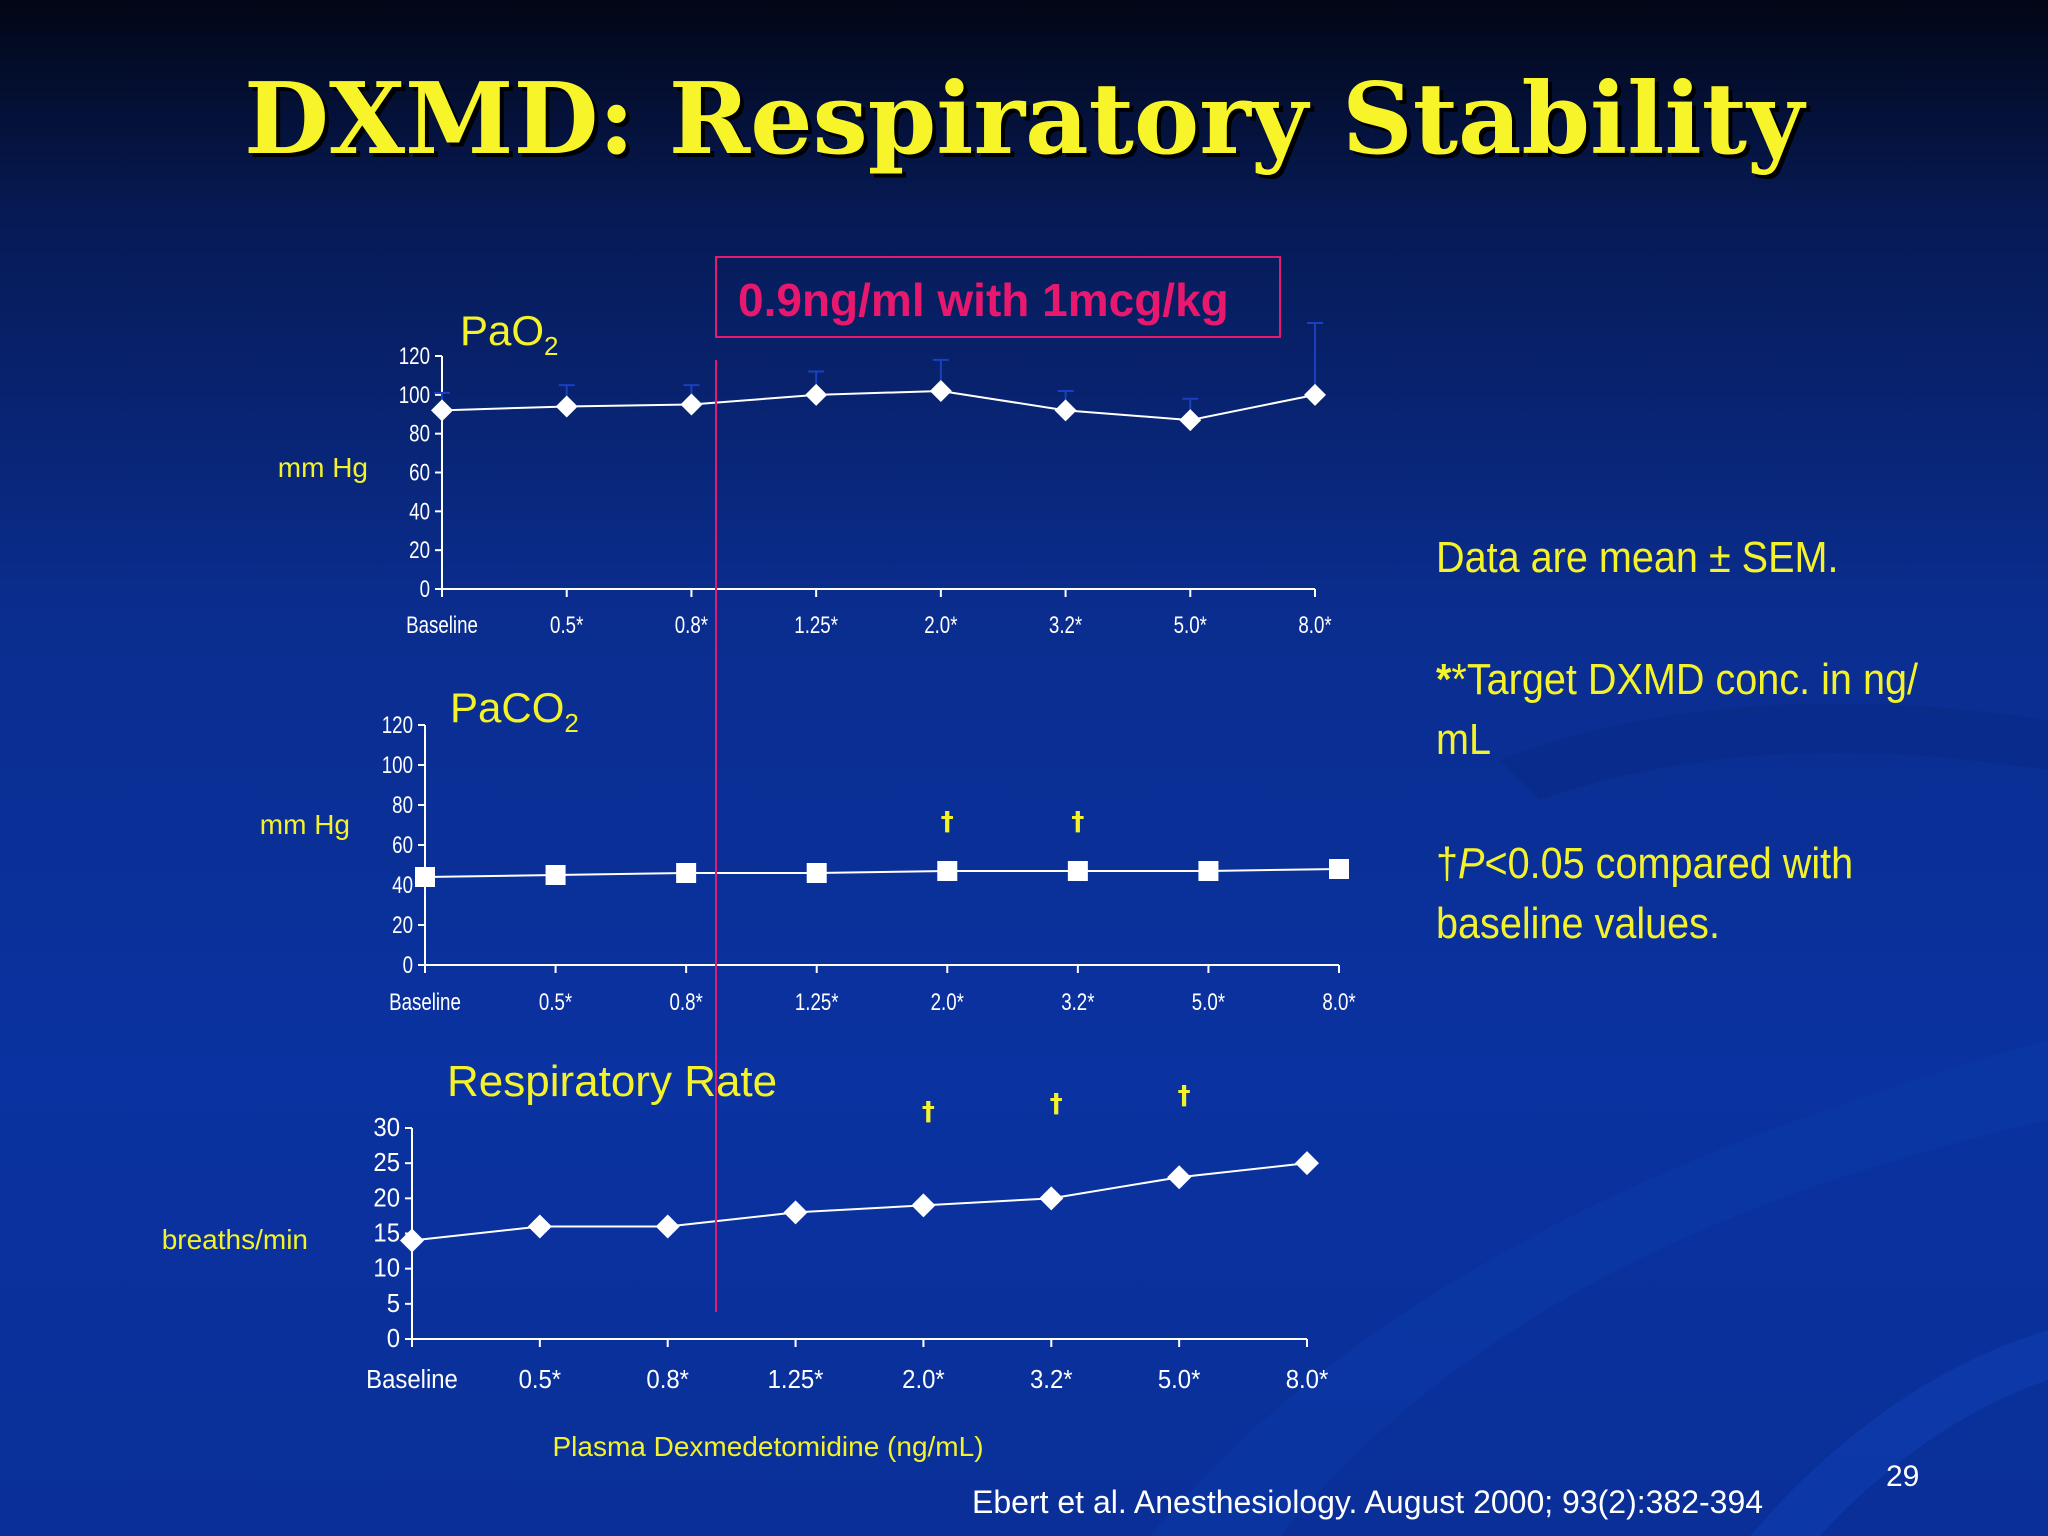 This screenshot has width=2048, height=1536. Describe the element at coordinates (767, 1446) in the screenshot. I see `x-axis-label: Plasma Dexmedetomidine (ng/mL)` at that location.